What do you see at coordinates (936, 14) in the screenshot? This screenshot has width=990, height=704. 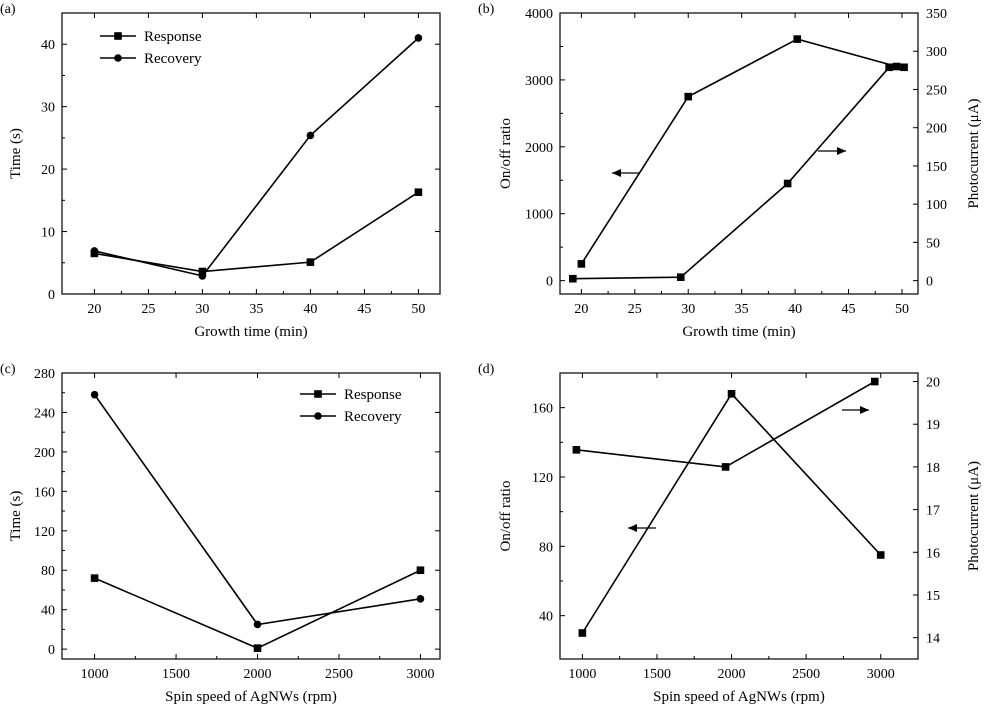 I see `y2-tick-label: 350` at bounding box center [936, 14].